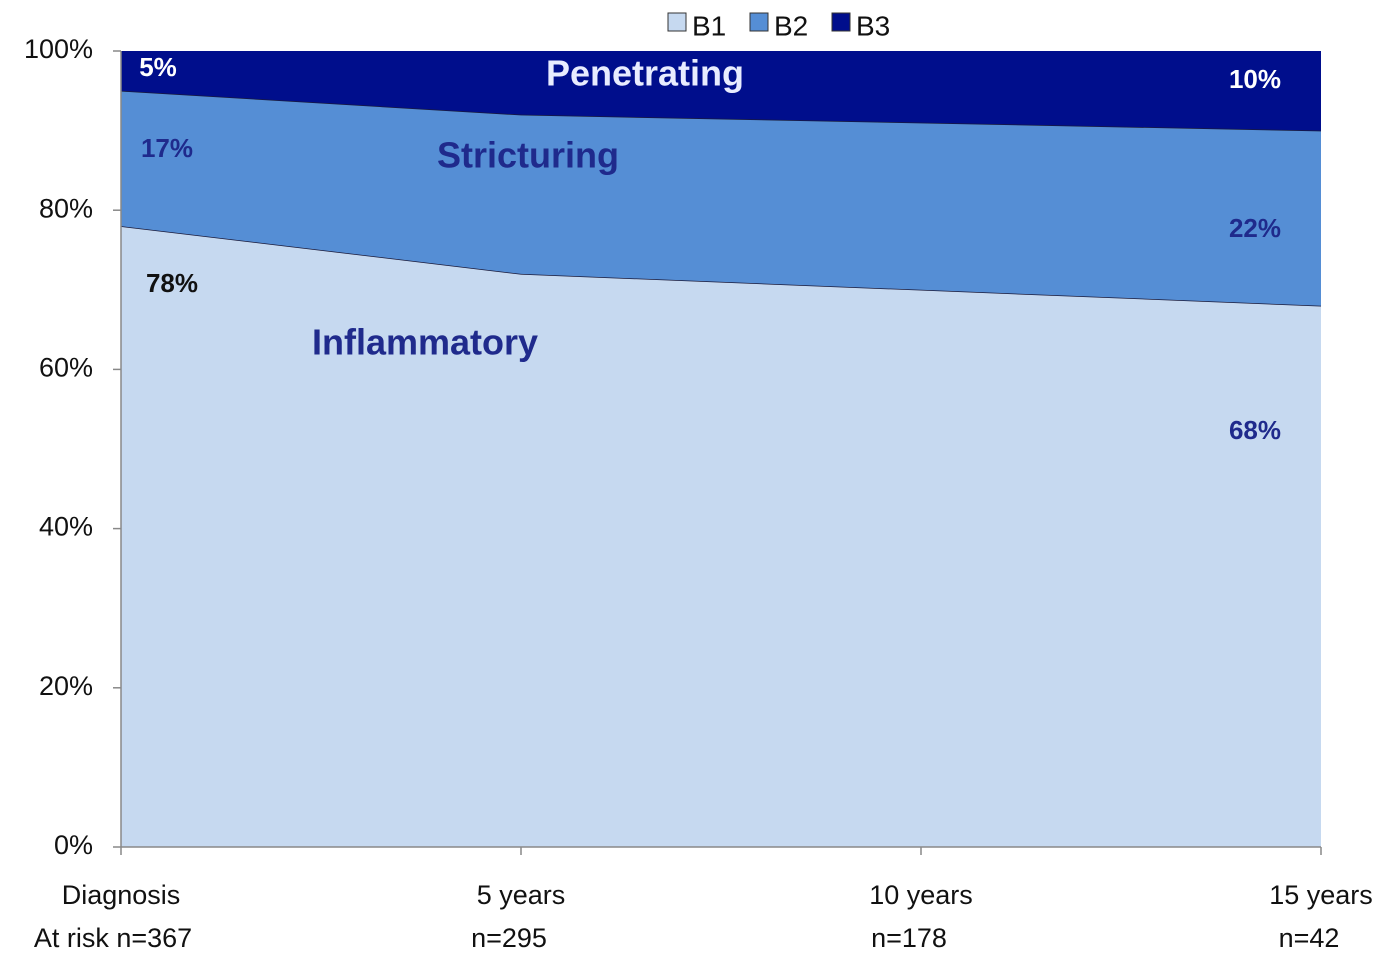 The image size is (1381, 955). Describe the element at coordinates (73, 845) in the screenshot. I see `y-tick-label: 0%` at that location.